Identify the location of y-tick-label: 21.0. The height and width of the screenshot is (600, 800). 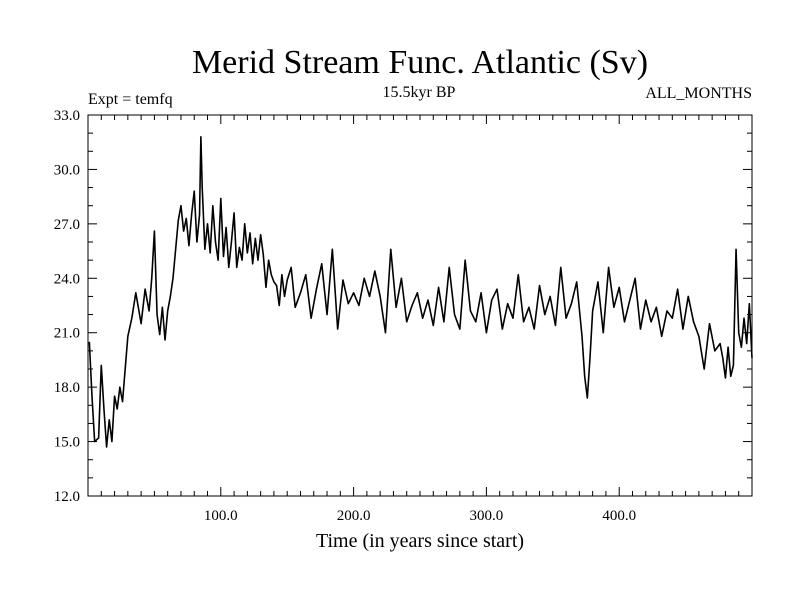
(67, 334).